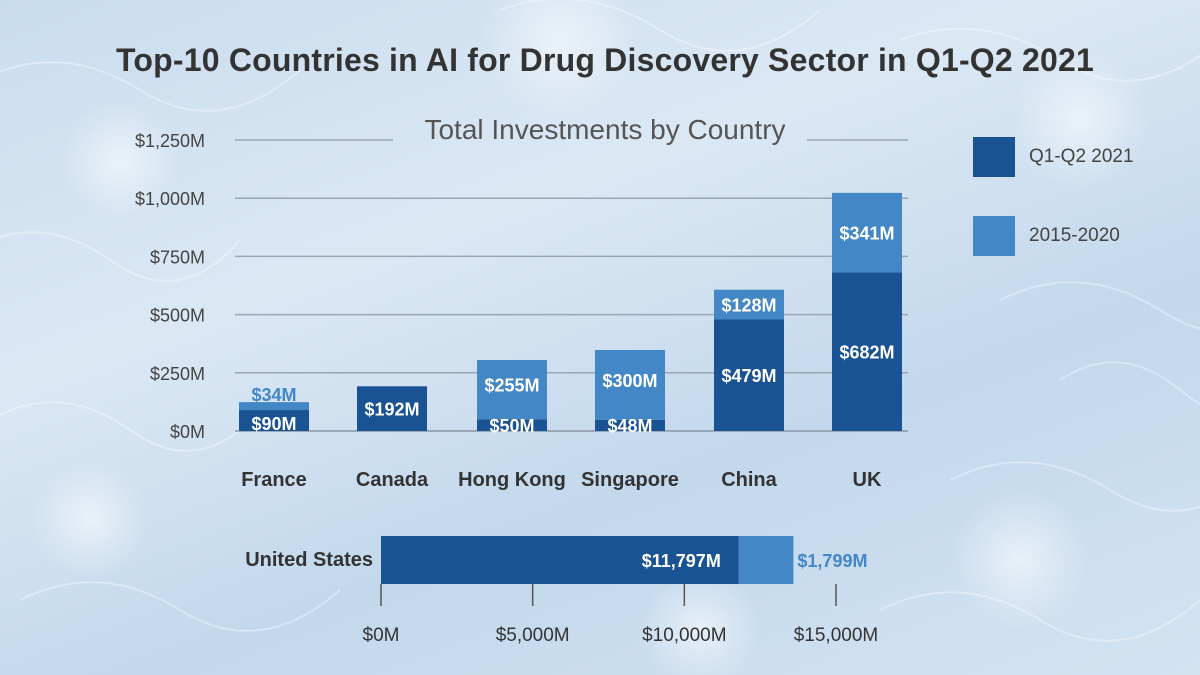  I want to click on data-label-2015-2020: $255M, so click(511, 386).